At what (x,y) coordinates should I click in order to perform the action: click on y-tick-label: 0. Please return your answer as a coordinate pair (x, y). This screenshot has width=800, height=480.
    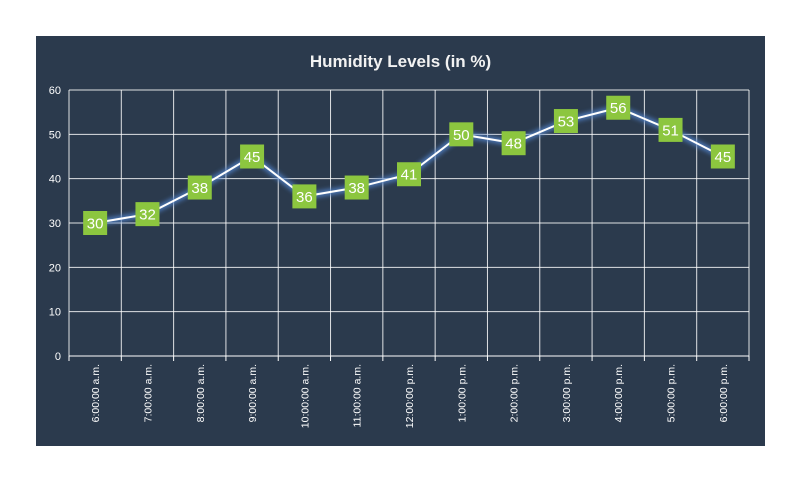
    Looking at the image, I should click on (58, 357).